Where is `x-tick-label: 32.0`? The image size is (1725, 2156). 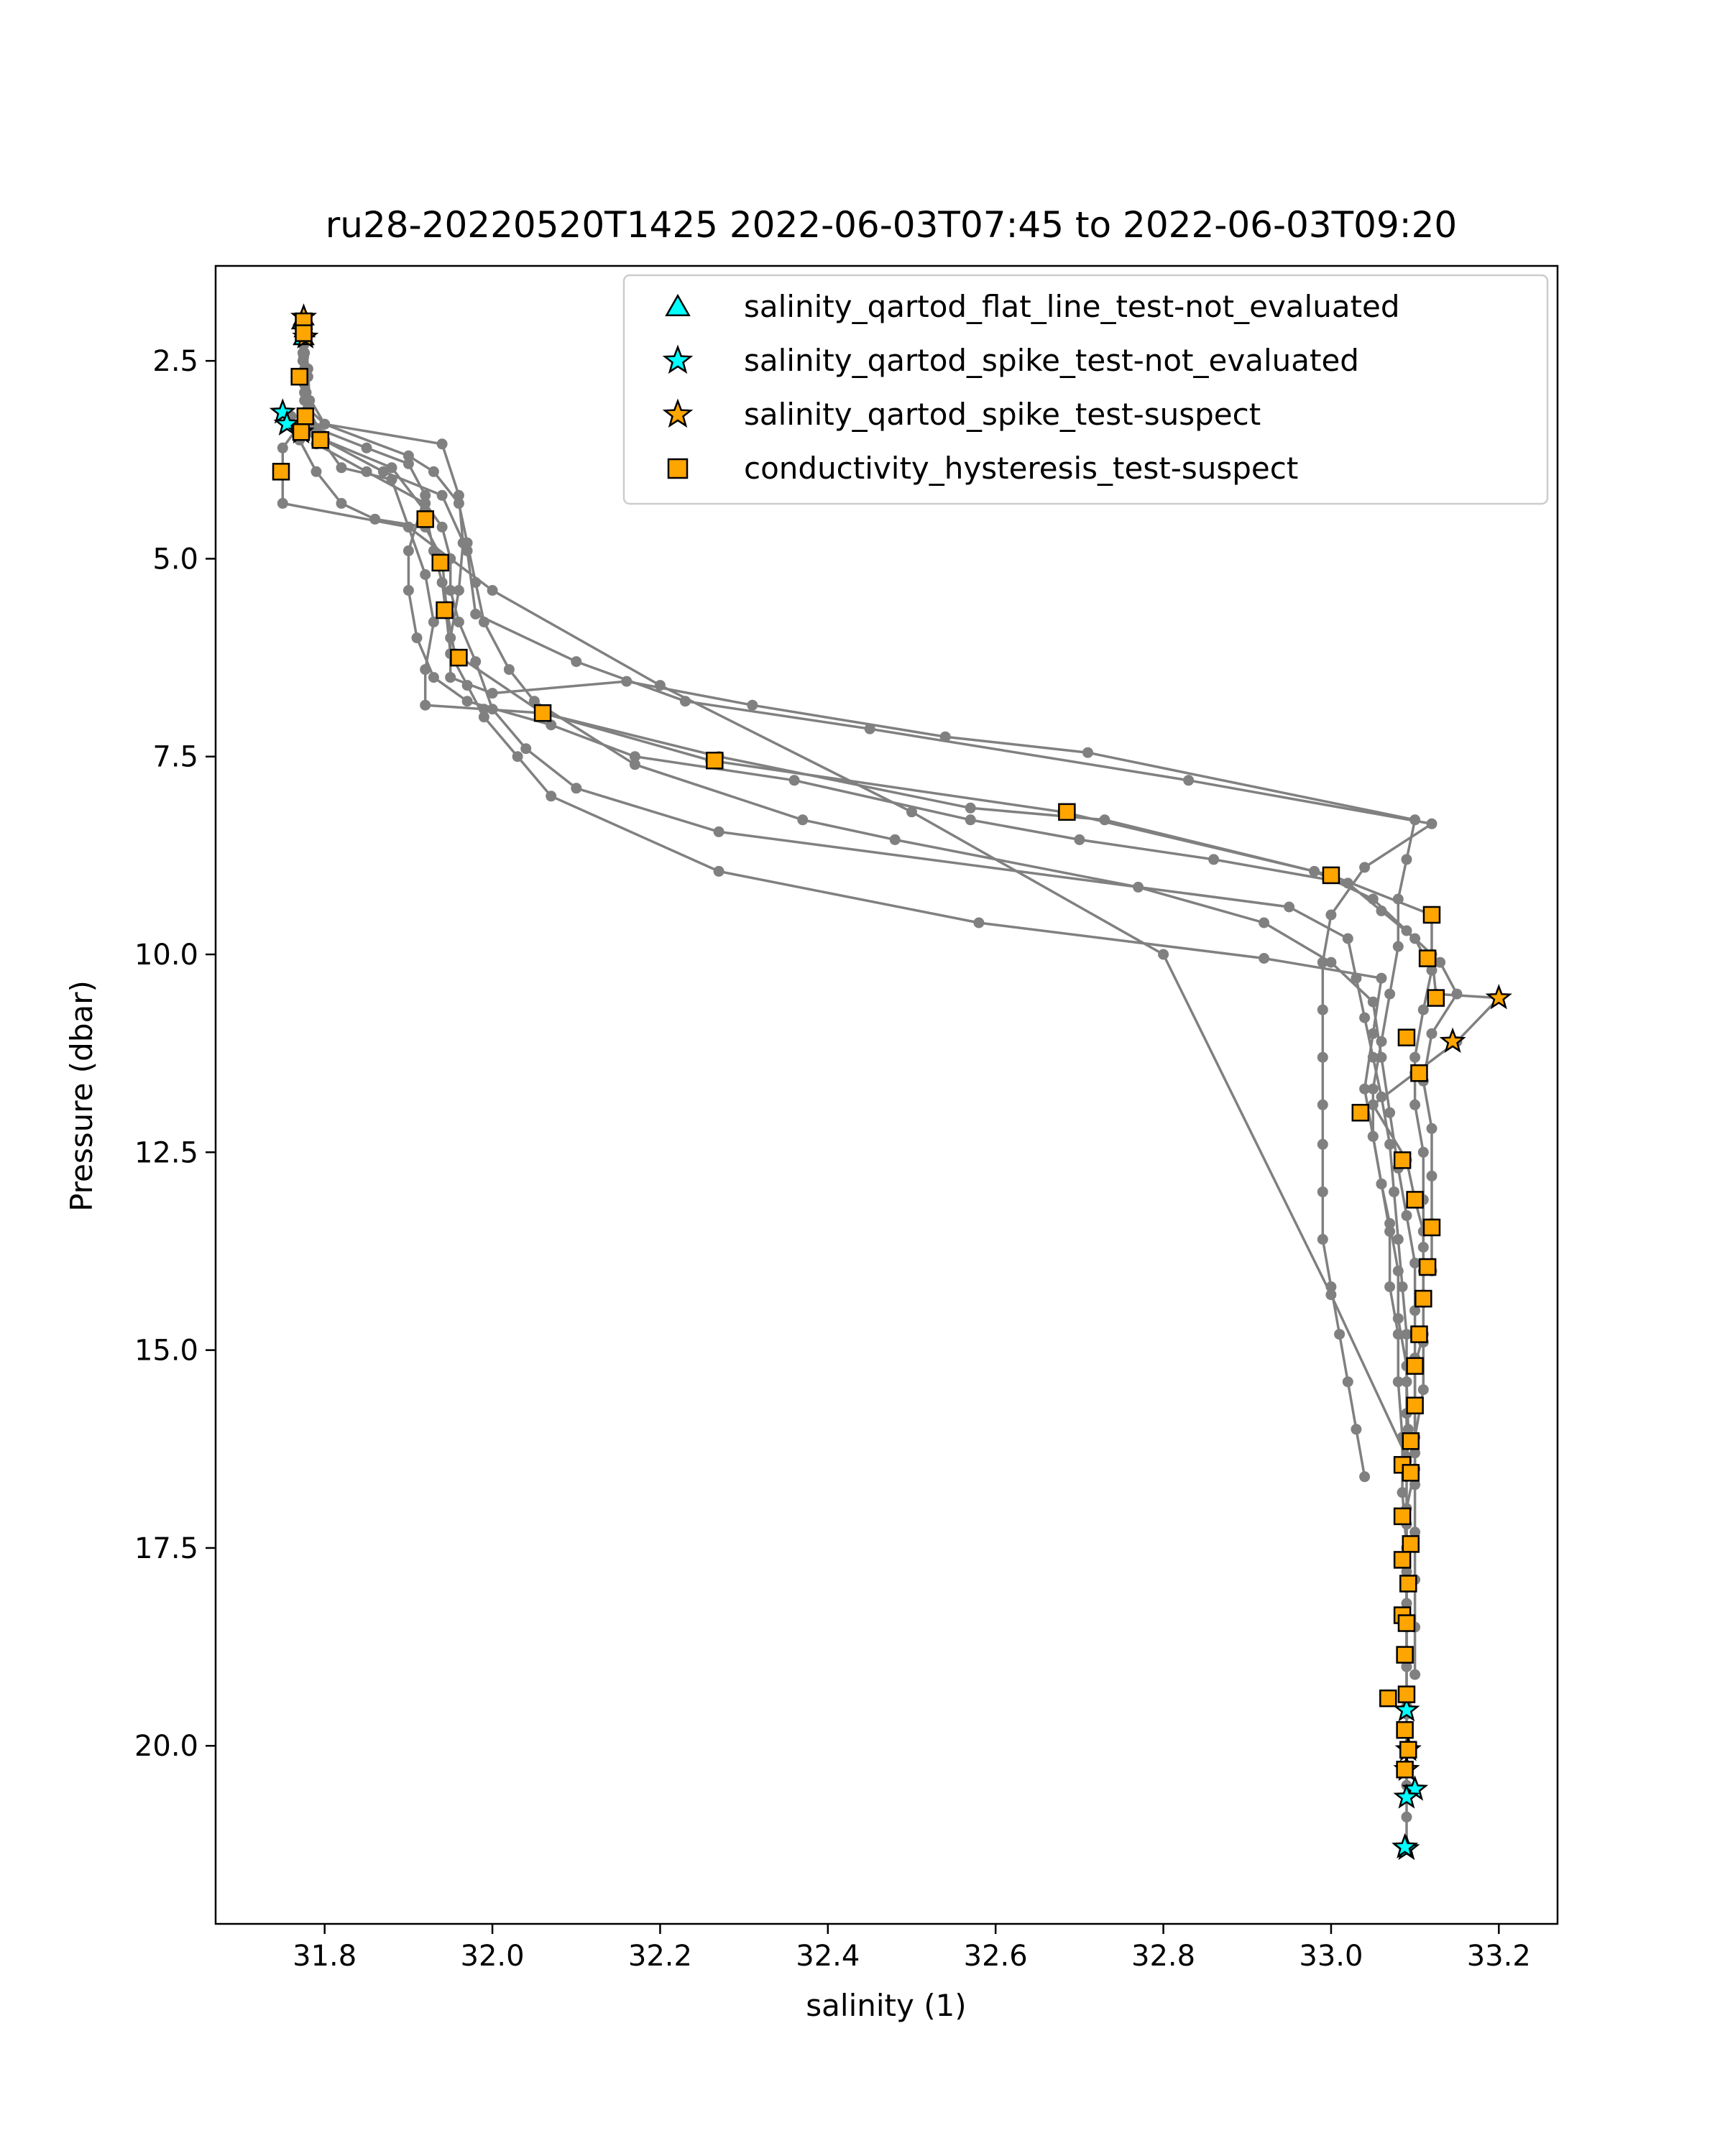
x-tick-label: 32.0 is located at coordinates (493, 1957).